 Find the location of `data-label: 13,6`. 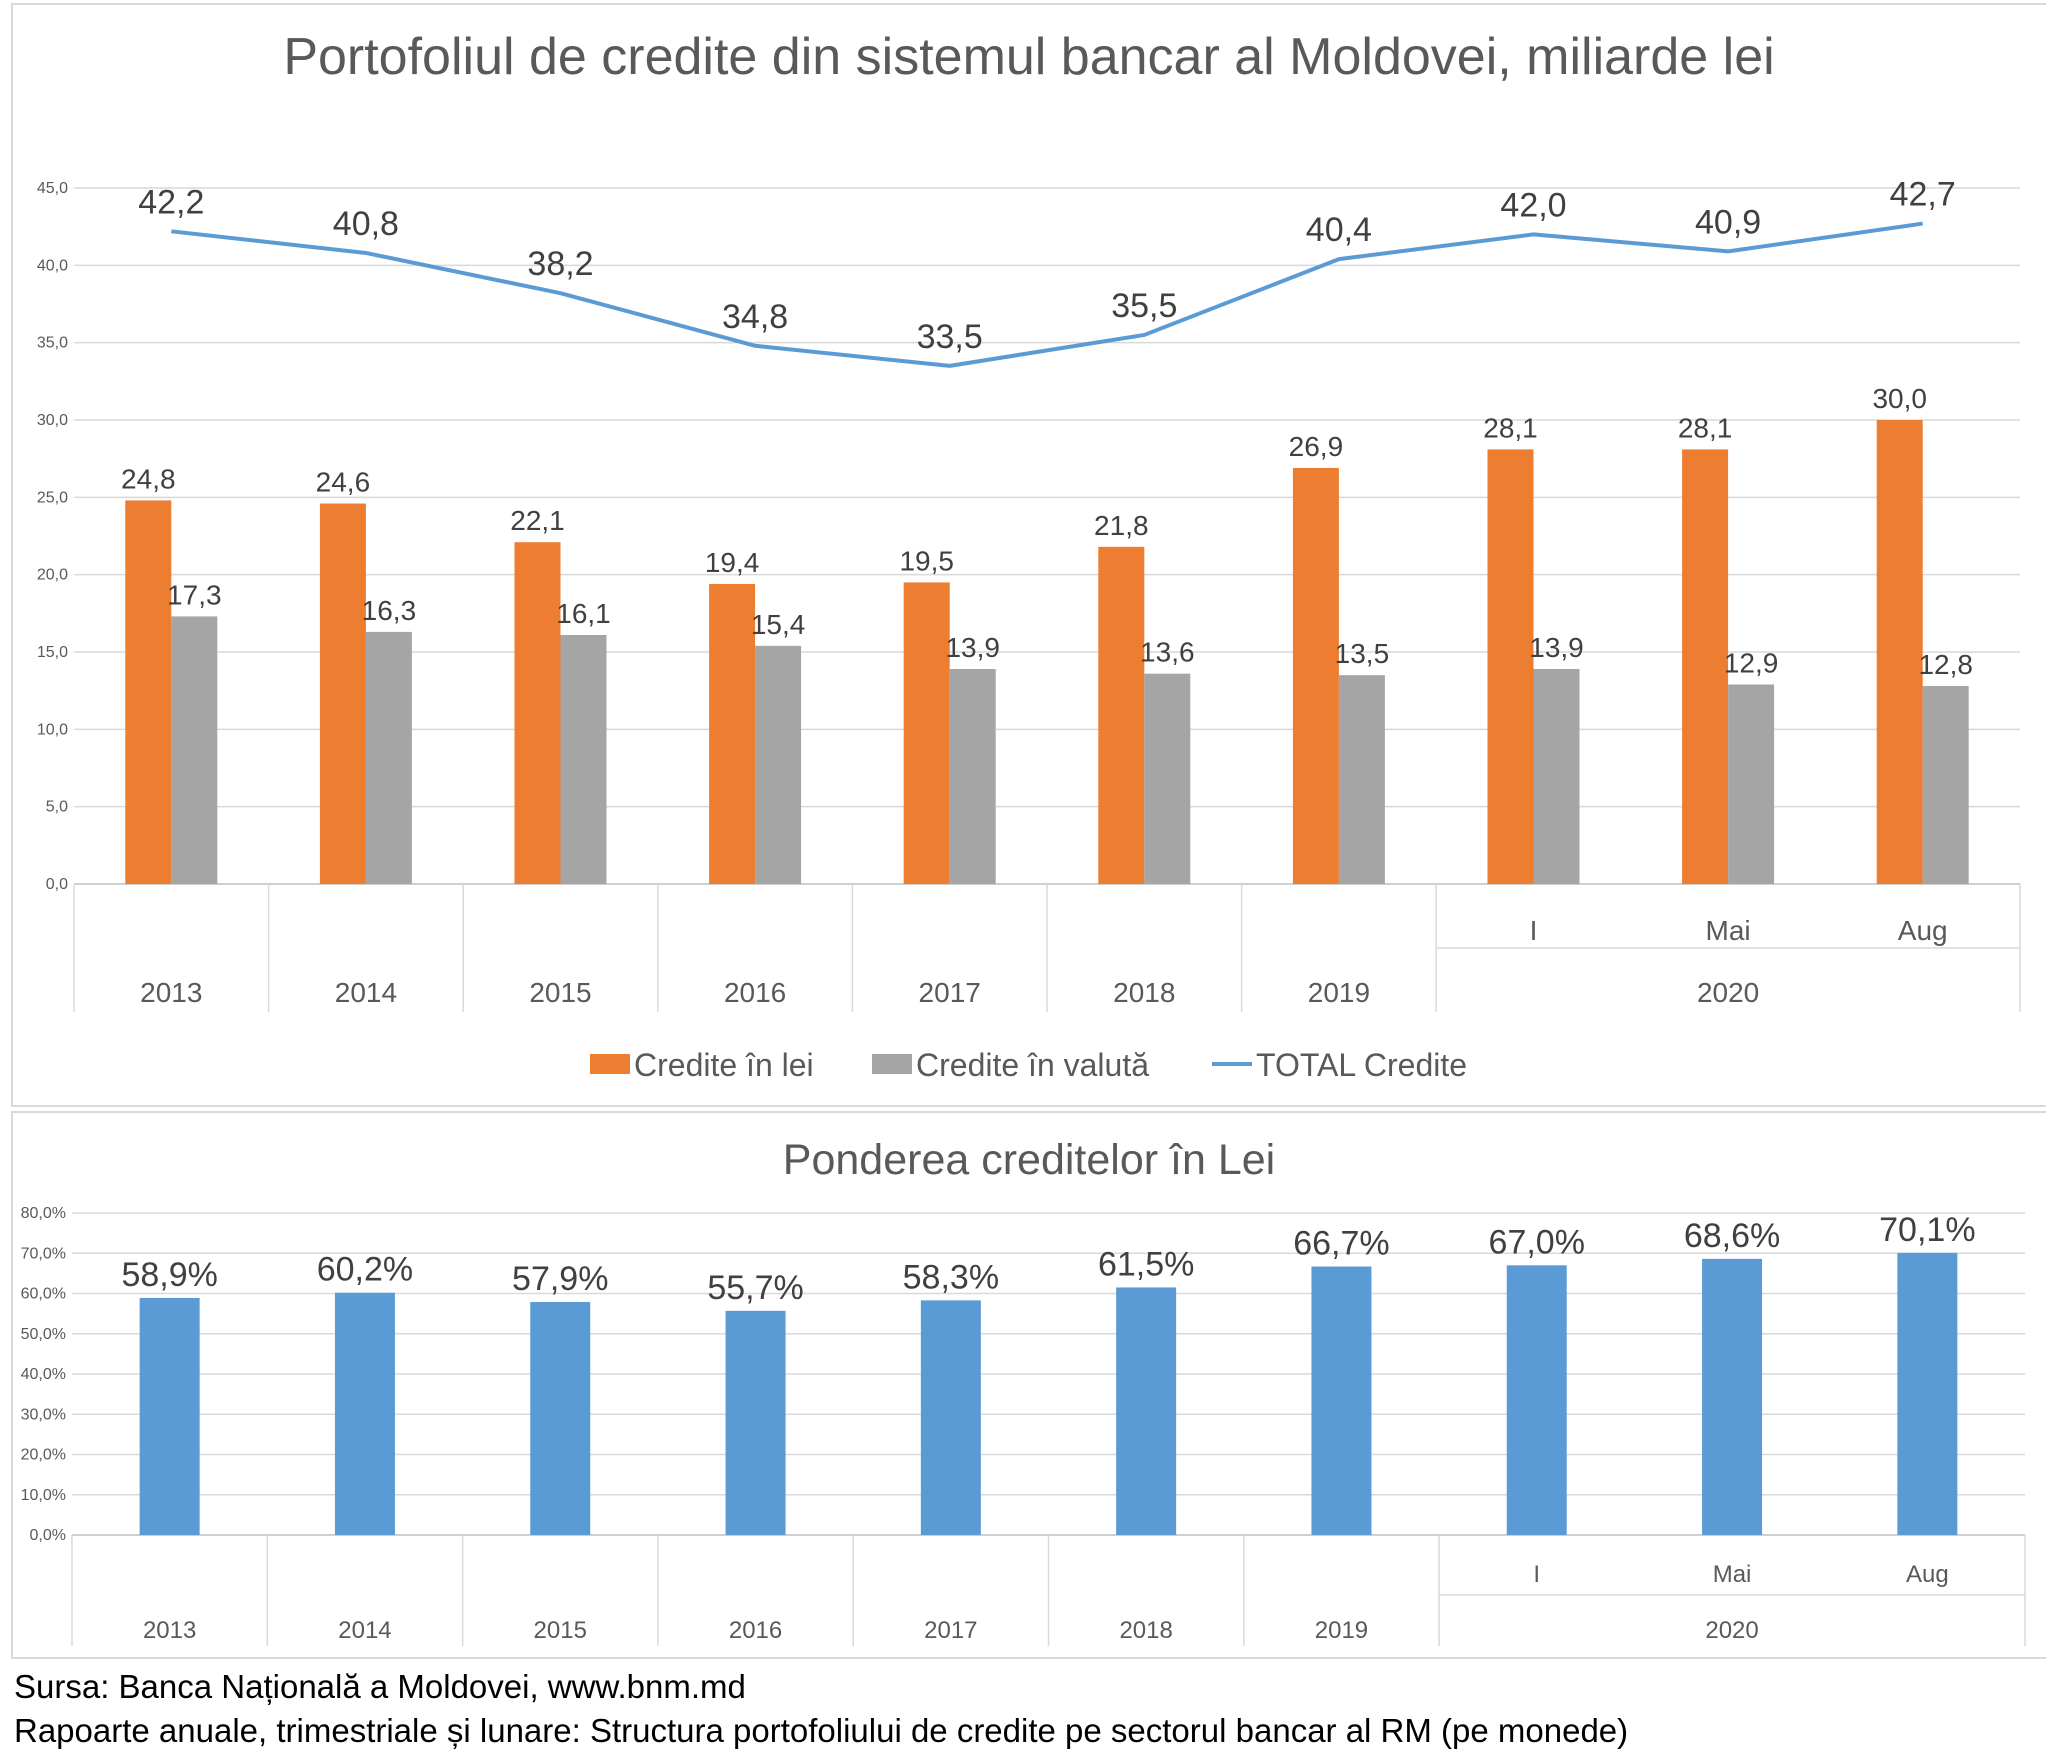

data-label: 13,6 is located at coordinates (1167, 652).